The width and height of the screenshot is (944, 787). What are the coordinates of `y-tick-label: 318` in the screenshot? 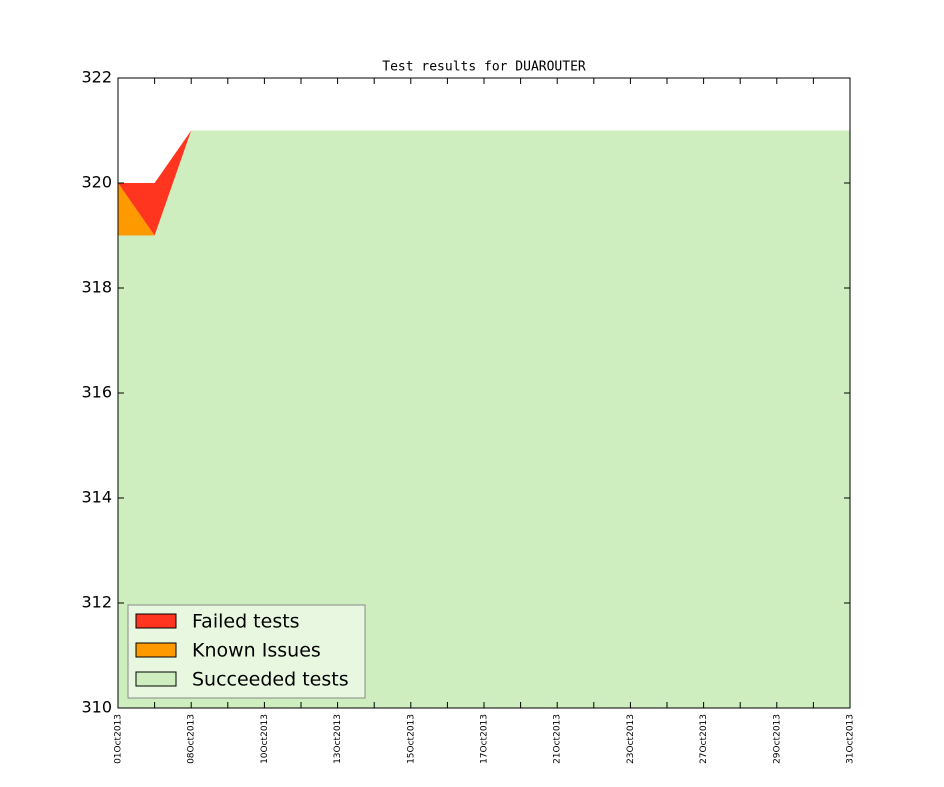 It's located at (96, 287).